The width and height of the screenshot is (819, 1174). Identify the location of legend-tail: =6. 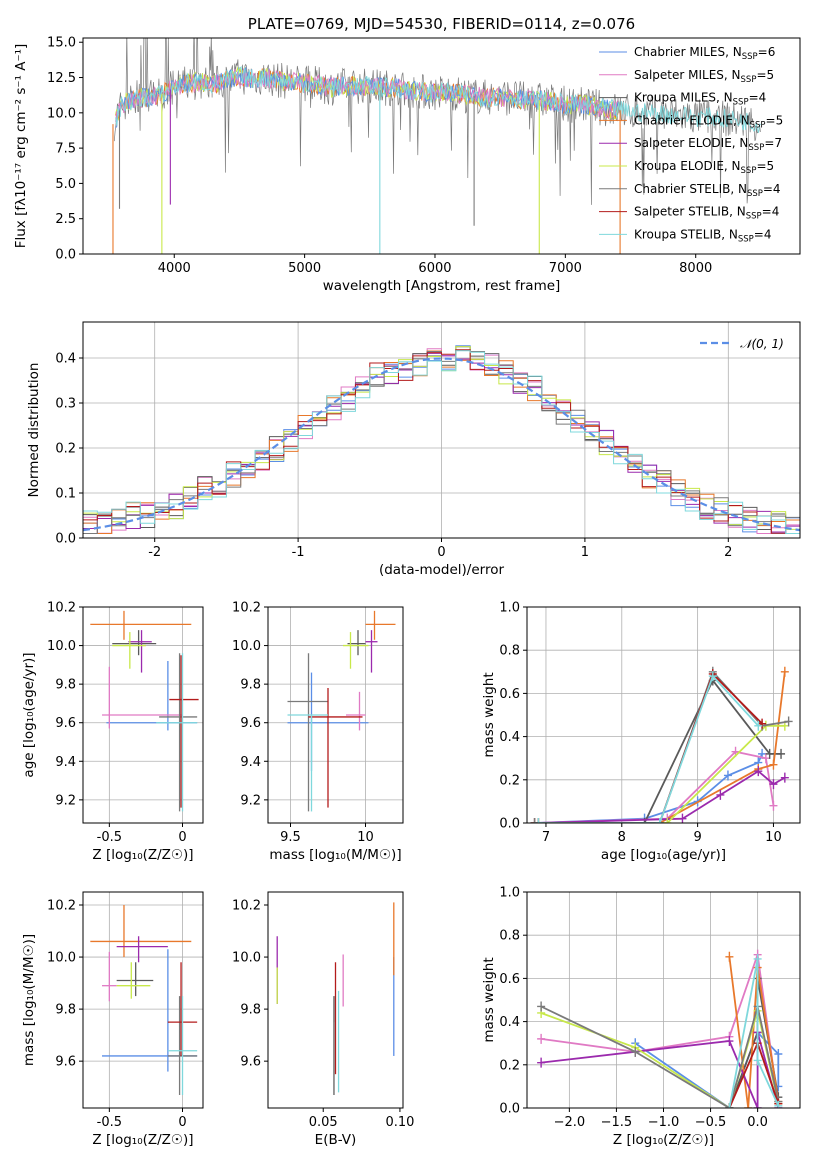
(767, 52).